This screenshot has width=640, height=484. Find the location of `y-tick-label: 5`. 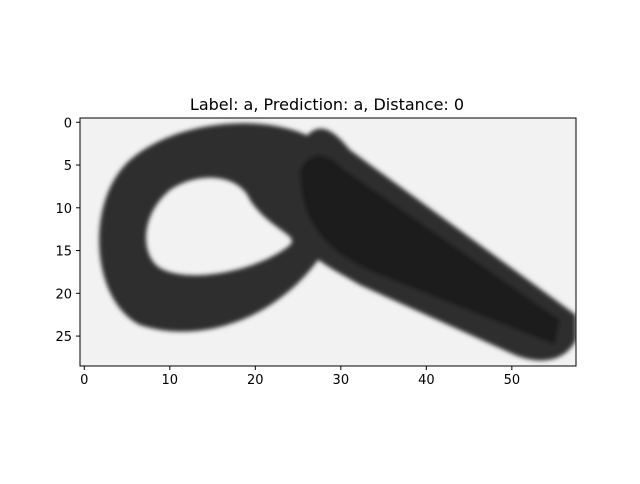

y-tick-label: 5 is located at coordinates (68, 166).